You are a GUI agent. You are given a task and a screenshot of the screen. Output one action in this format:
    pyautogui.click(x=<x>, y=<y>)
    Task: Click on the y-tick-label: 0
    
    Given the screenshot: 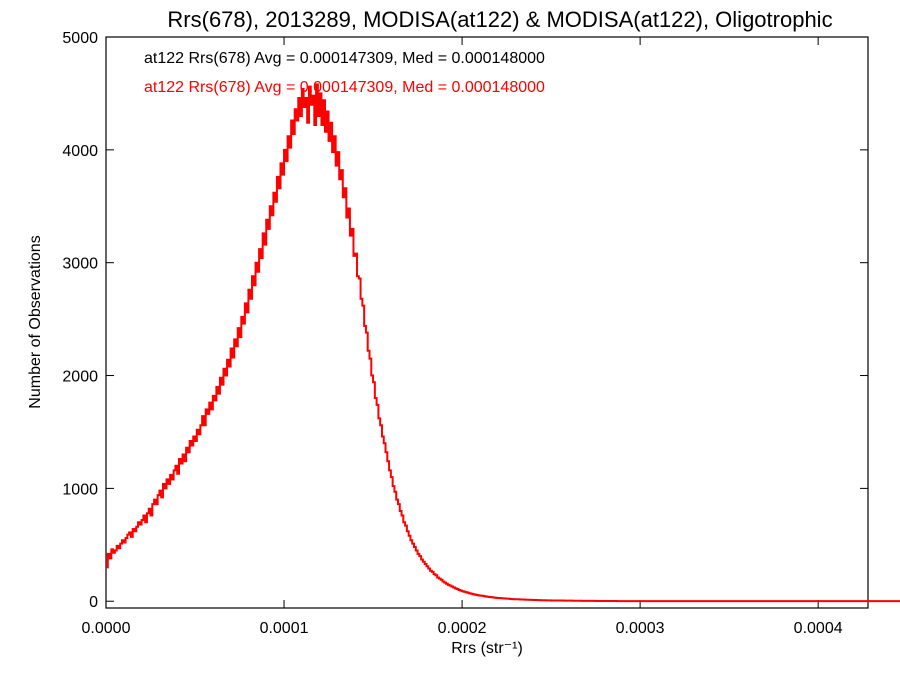 What is the action you would take?
    pyautogui.click(x=93, y=602)
    